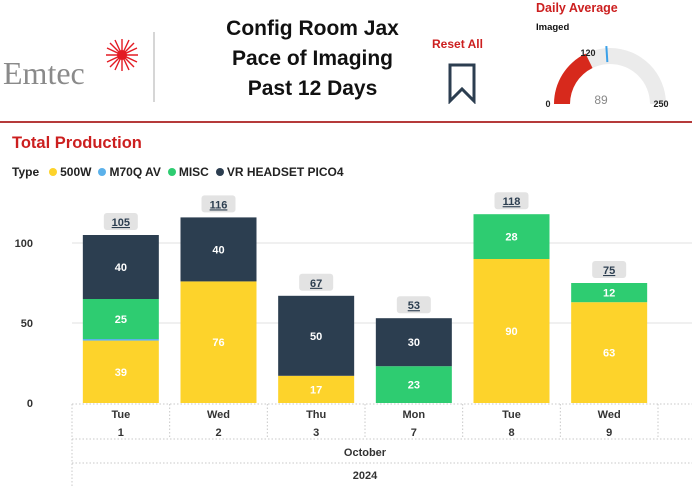  Describe the element at coordinates (122, 55) in the screenshot. I see `logo-starburst-icon` at that location.